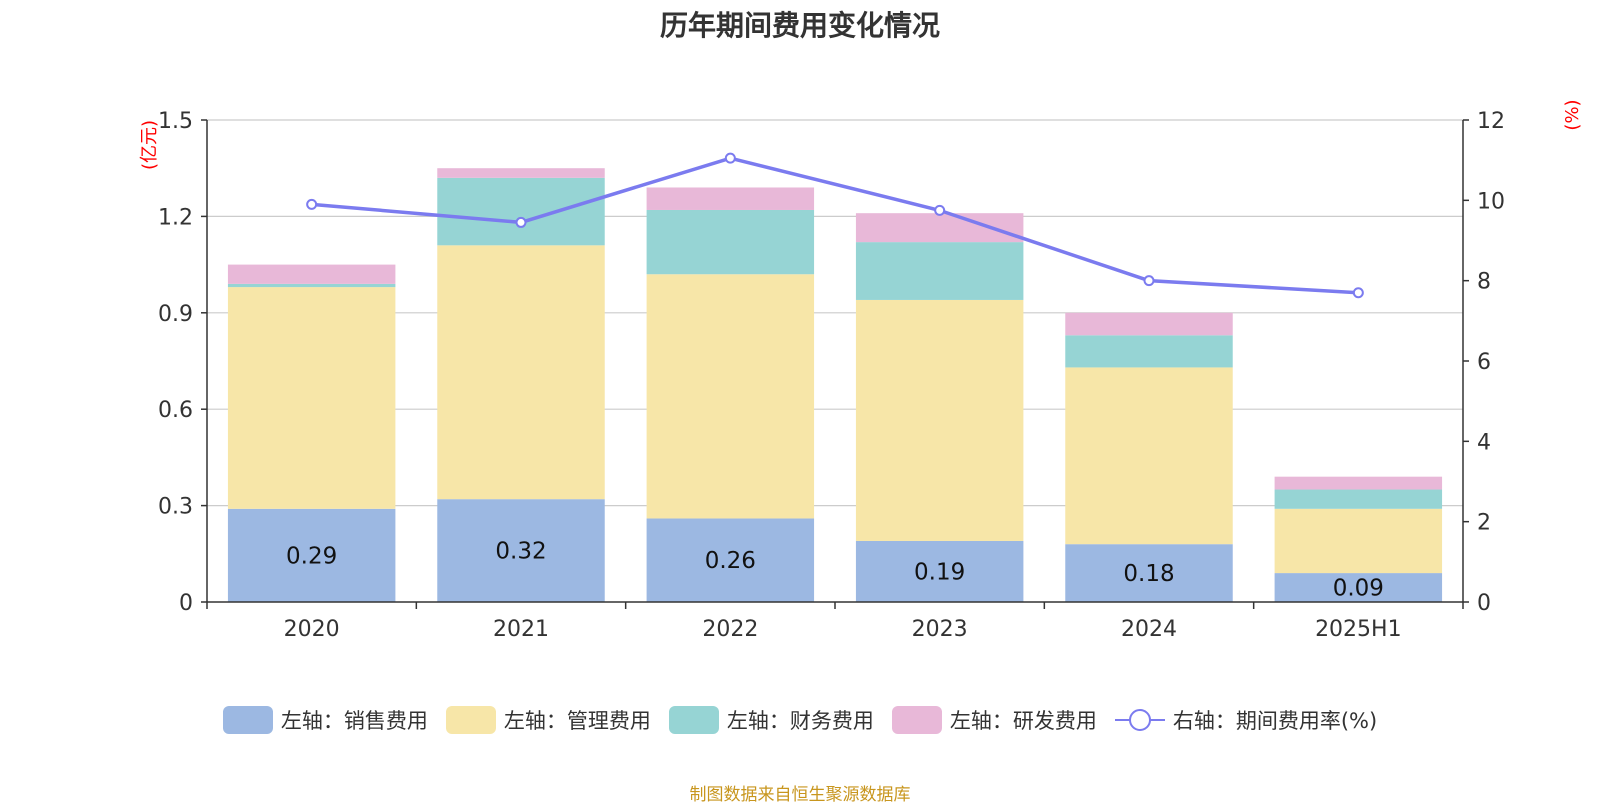 This screenshot has width=1600, height=805. I want to click on legend-label: 左轴：管理费用, so click(577, 721).